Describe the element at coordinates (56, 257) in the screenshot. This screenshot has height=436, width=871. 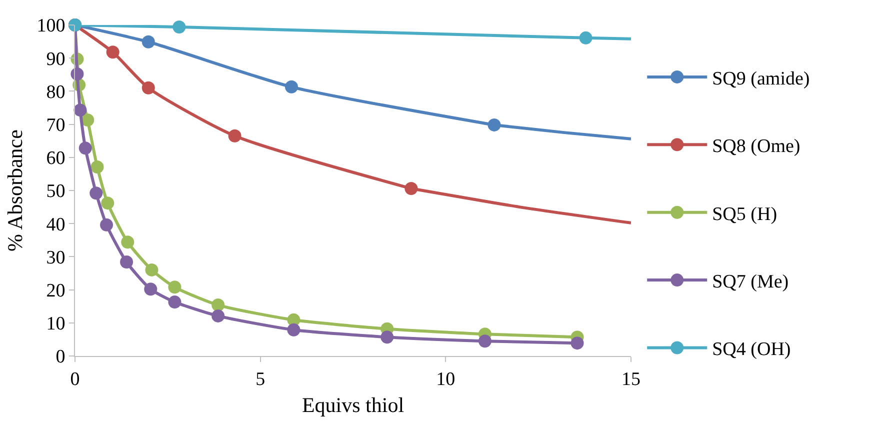
I see `y-tick-label: 30` at that location.